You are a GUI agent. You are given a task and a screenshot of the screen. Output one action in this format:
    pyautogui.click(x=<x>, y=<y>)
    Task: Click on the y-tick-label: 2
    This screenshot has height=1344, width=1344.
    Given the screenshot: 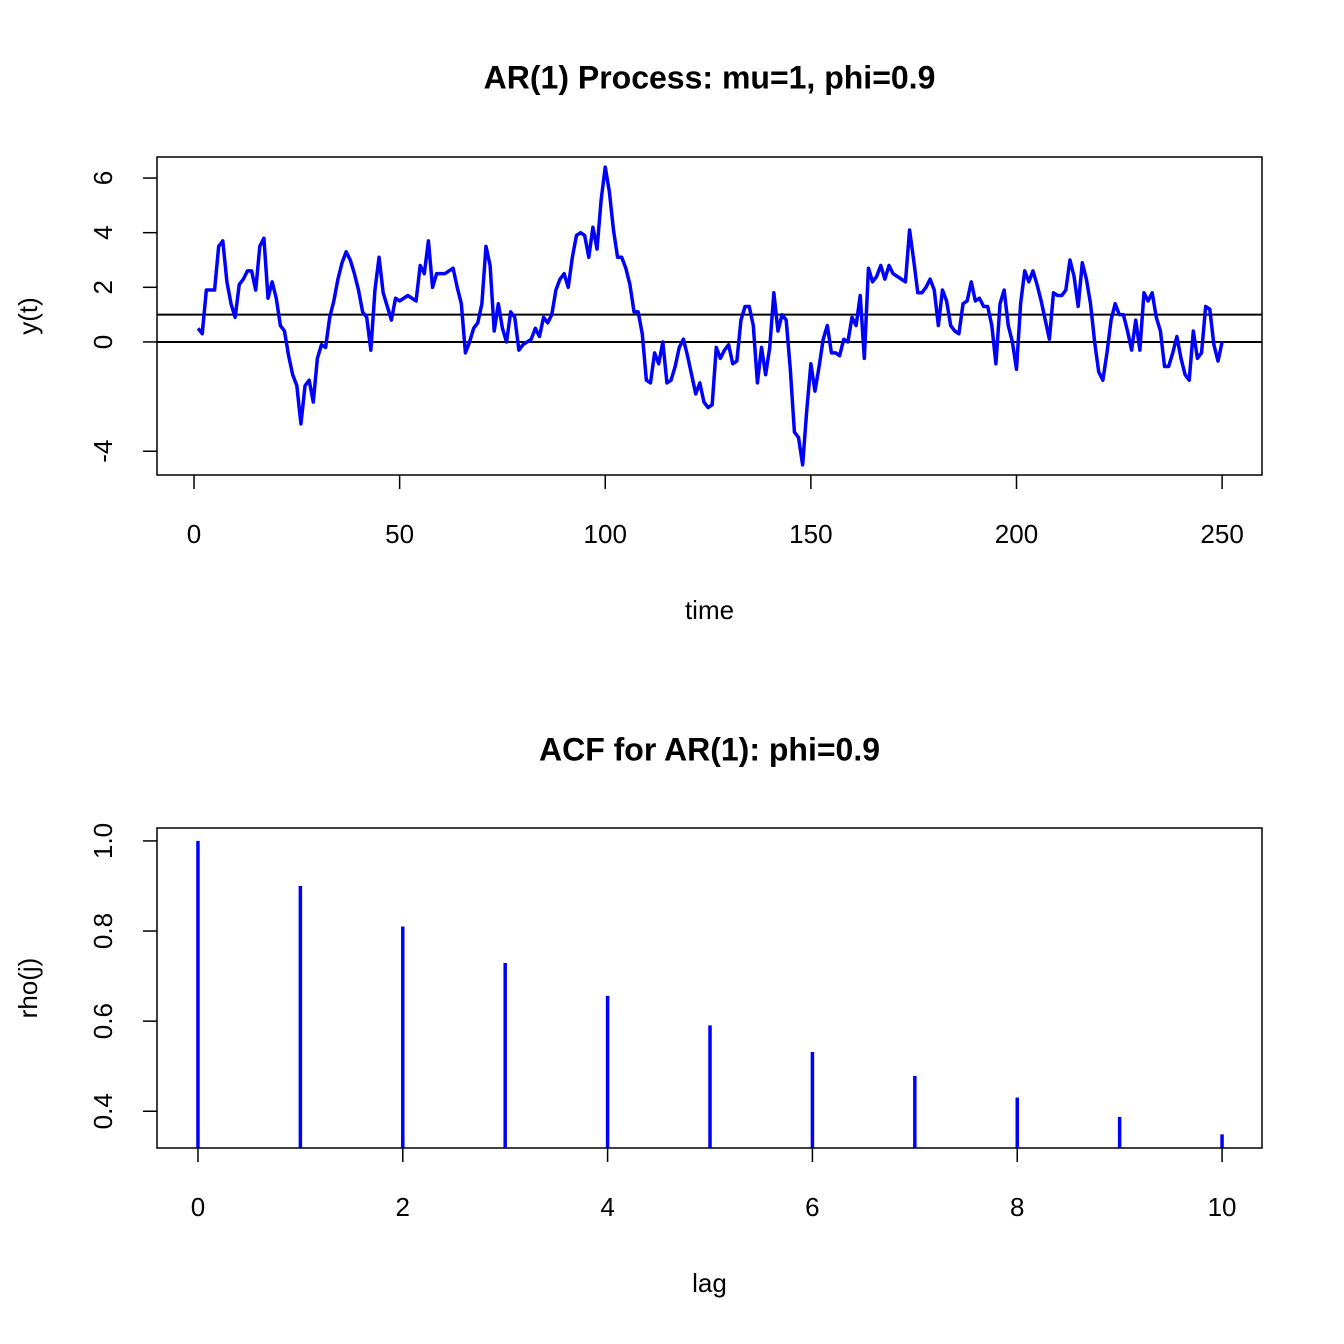 What is the action you would take?
    pyautogui.click(x=103, y=287)
    